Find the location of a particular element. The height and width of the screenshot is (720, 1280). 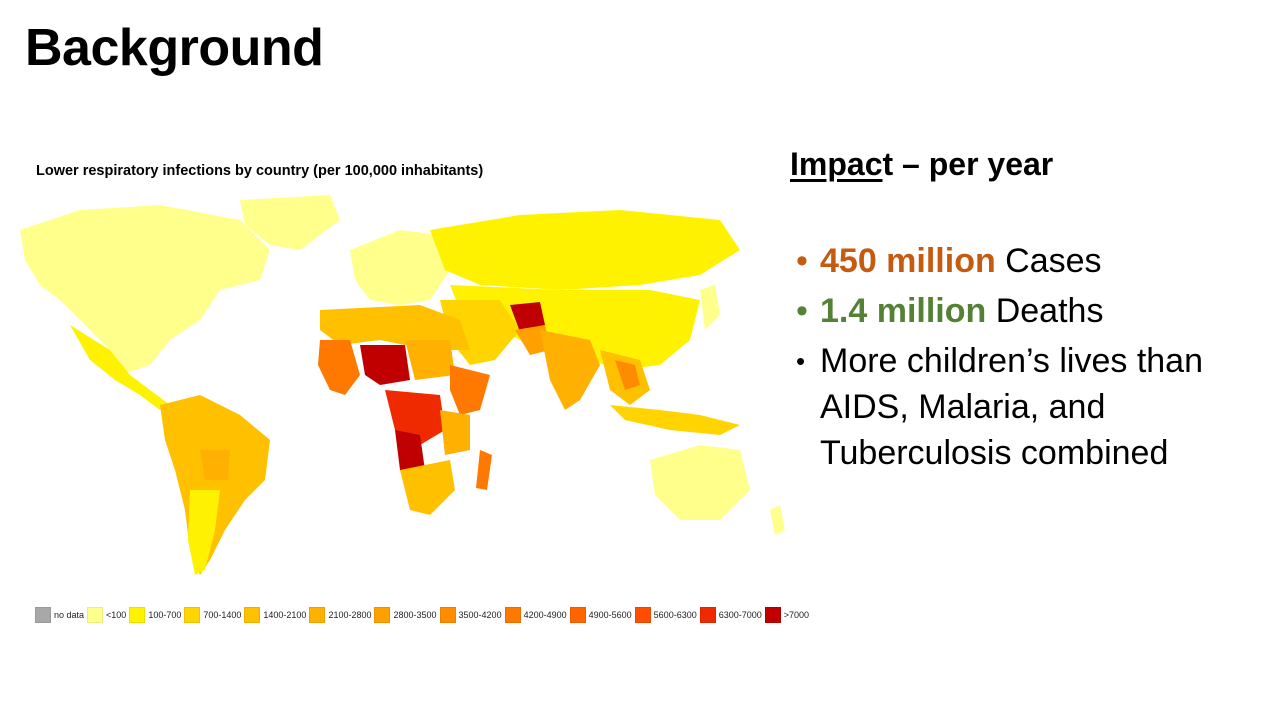

impact-heading-rest: t – per year is located at coordinates (968, 164).